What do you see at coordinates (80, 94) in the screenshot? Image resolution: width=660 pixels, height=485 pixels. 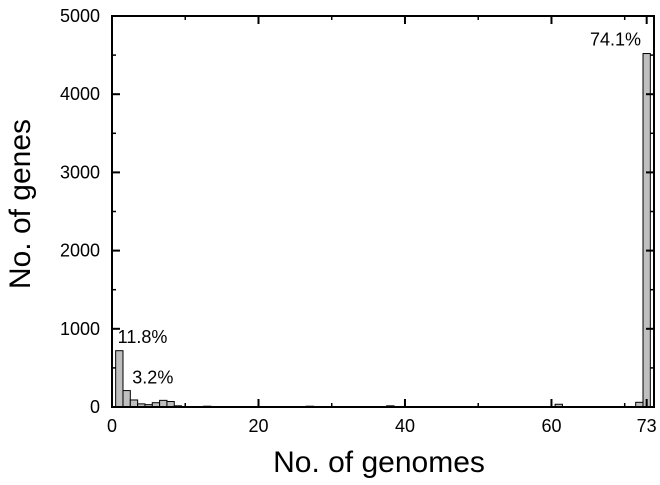 I see `y-tick-label: 4000` at bounding box center [80, 94].